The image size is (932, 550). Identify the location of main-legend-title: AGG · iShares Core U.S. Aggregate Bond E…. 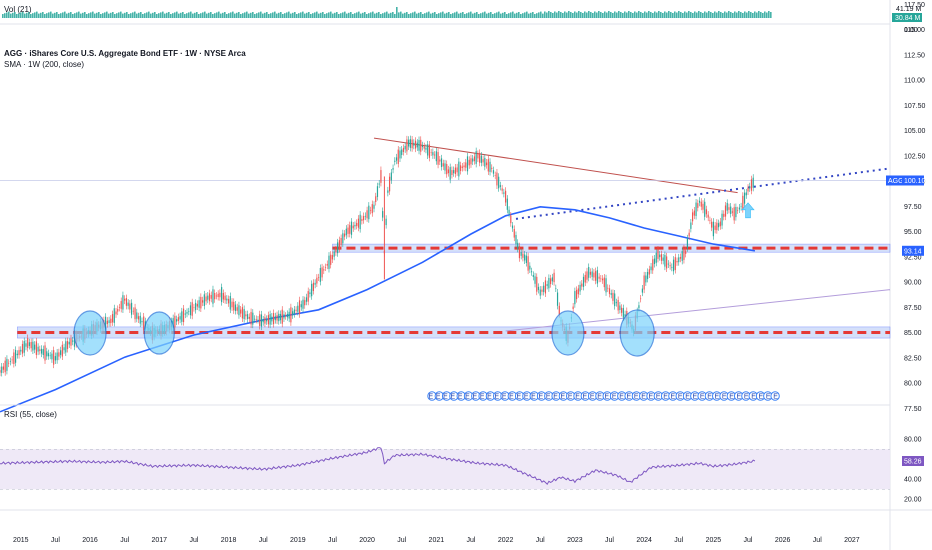
(125, 53).